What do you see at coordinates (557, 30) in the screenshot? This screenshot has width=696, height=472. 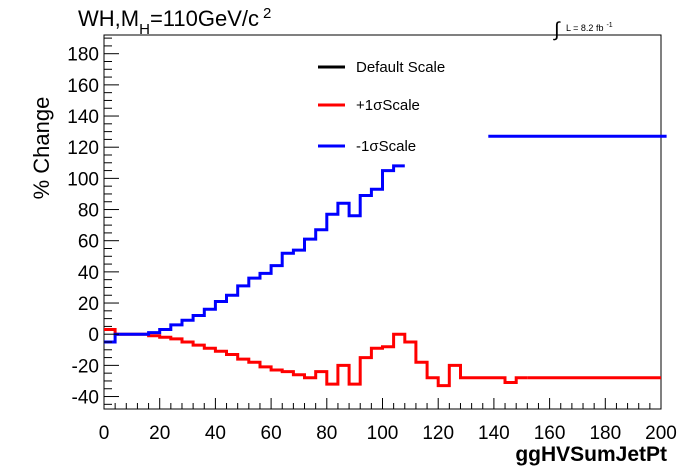 I see `lumi-integral: ∫` at bounding box center [557, 30].